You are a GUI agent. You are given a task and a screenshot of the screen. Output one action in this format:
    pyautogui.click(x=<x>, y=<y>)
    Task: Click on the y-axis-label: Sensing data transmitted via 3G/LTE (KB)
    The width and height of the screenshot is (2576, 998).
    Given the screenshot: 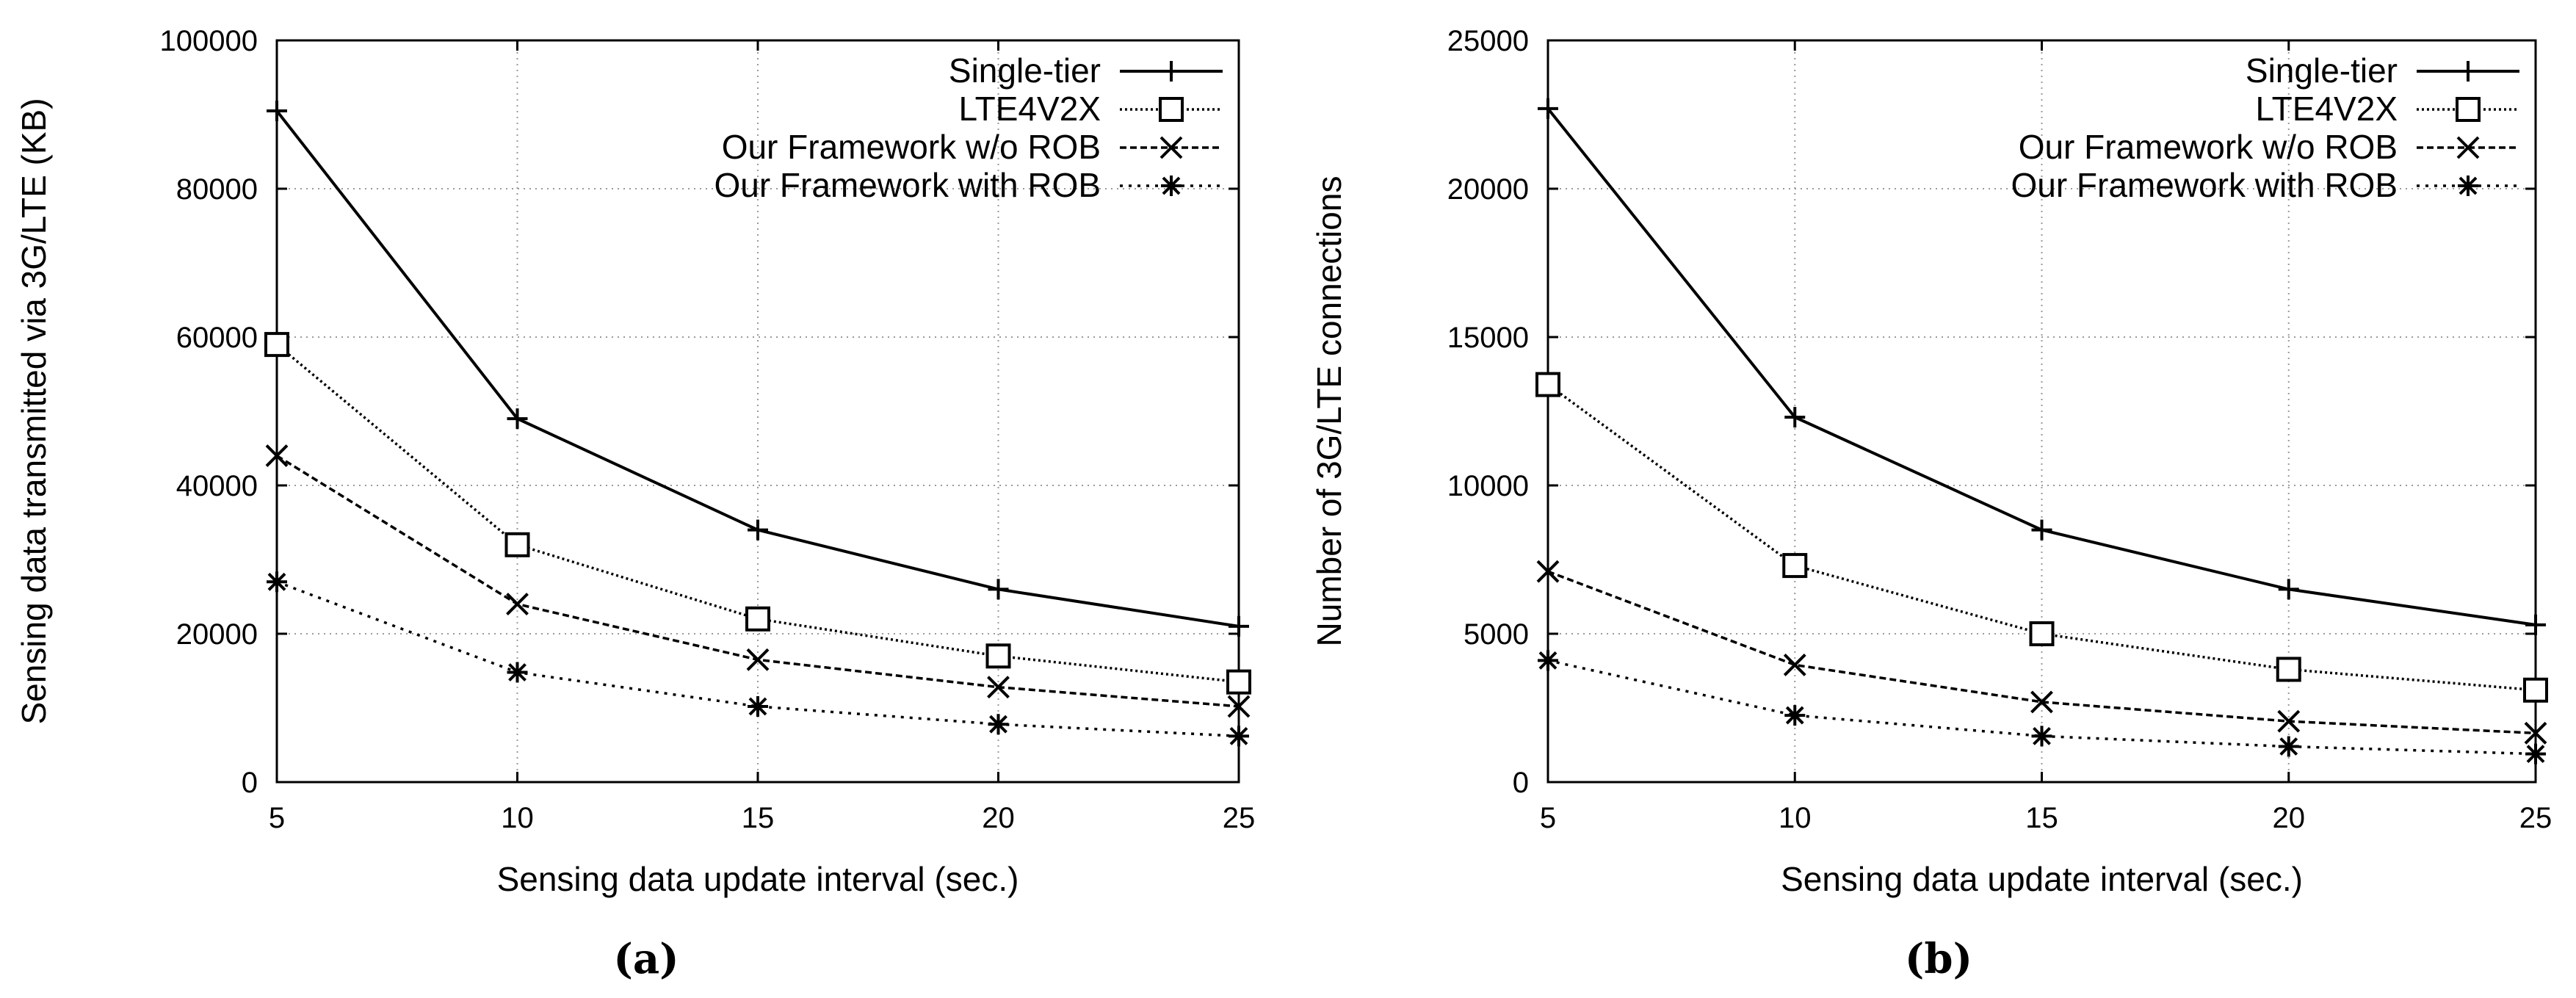 What is the action you would take?
    pyautogui.click(x=34, y=411)
    